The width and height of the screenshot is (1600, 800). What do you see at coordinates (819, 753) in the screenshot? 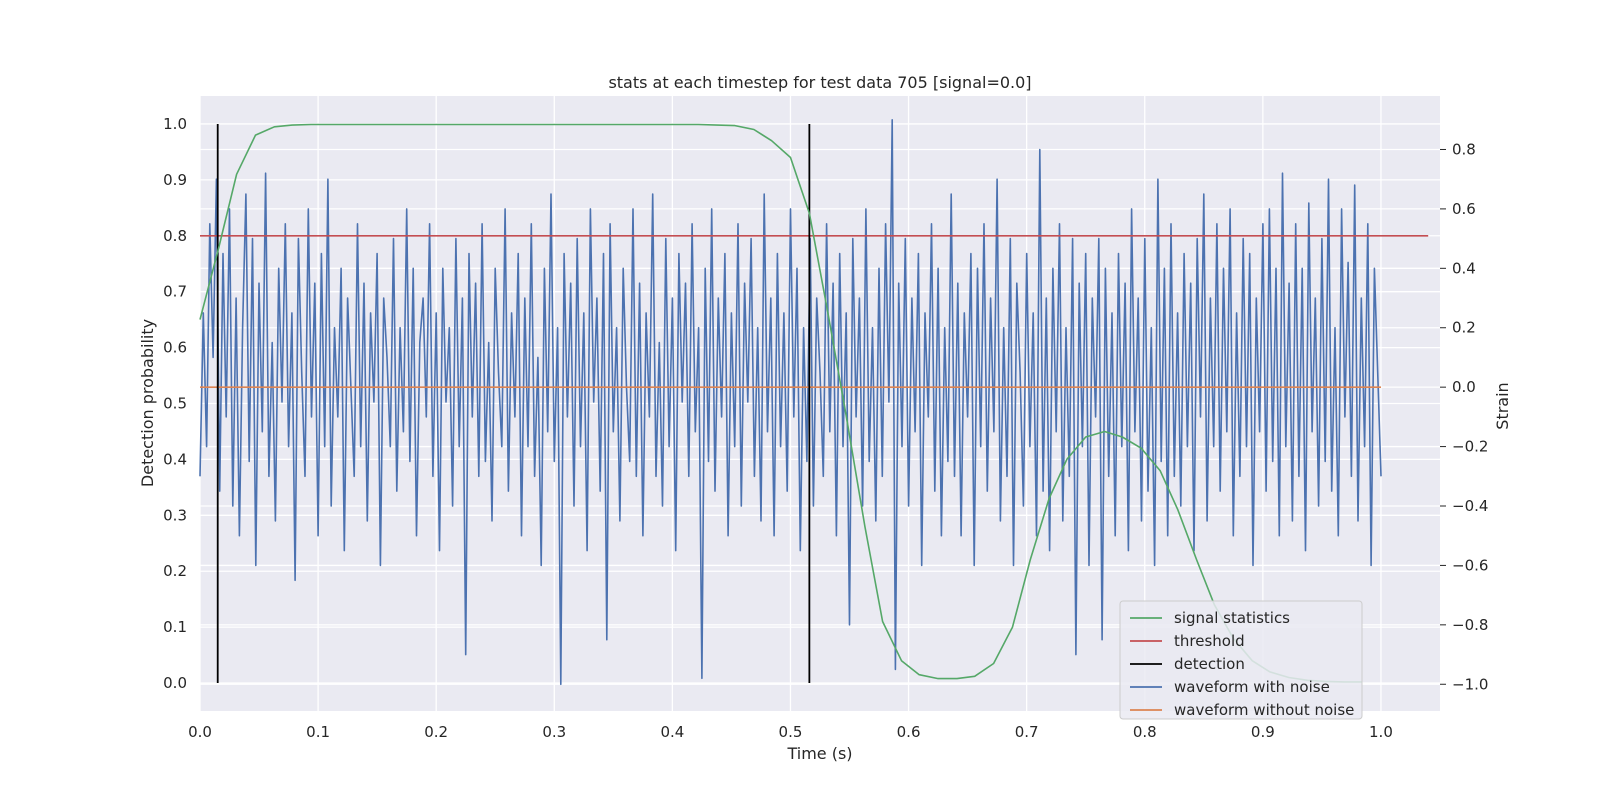
I see `x-axis-label: Time (s)` at bounding box center [819, 753].